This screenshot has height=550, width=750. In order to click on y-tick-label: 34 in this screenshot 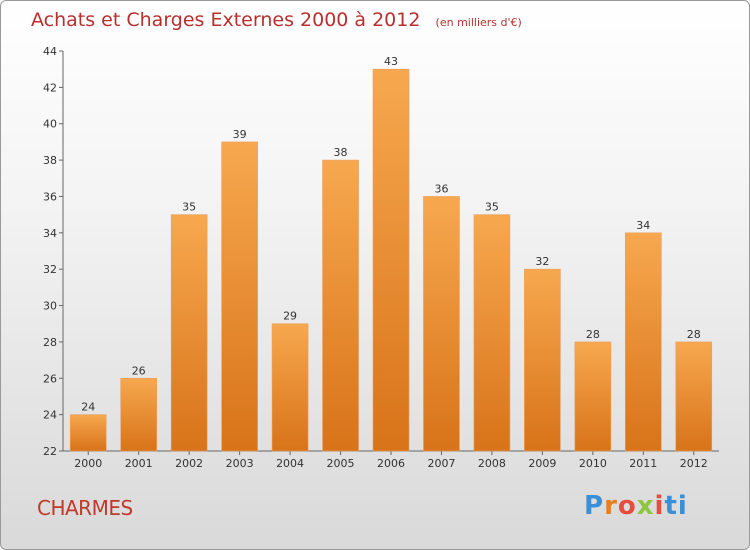, I will do `click(50, 233)`.